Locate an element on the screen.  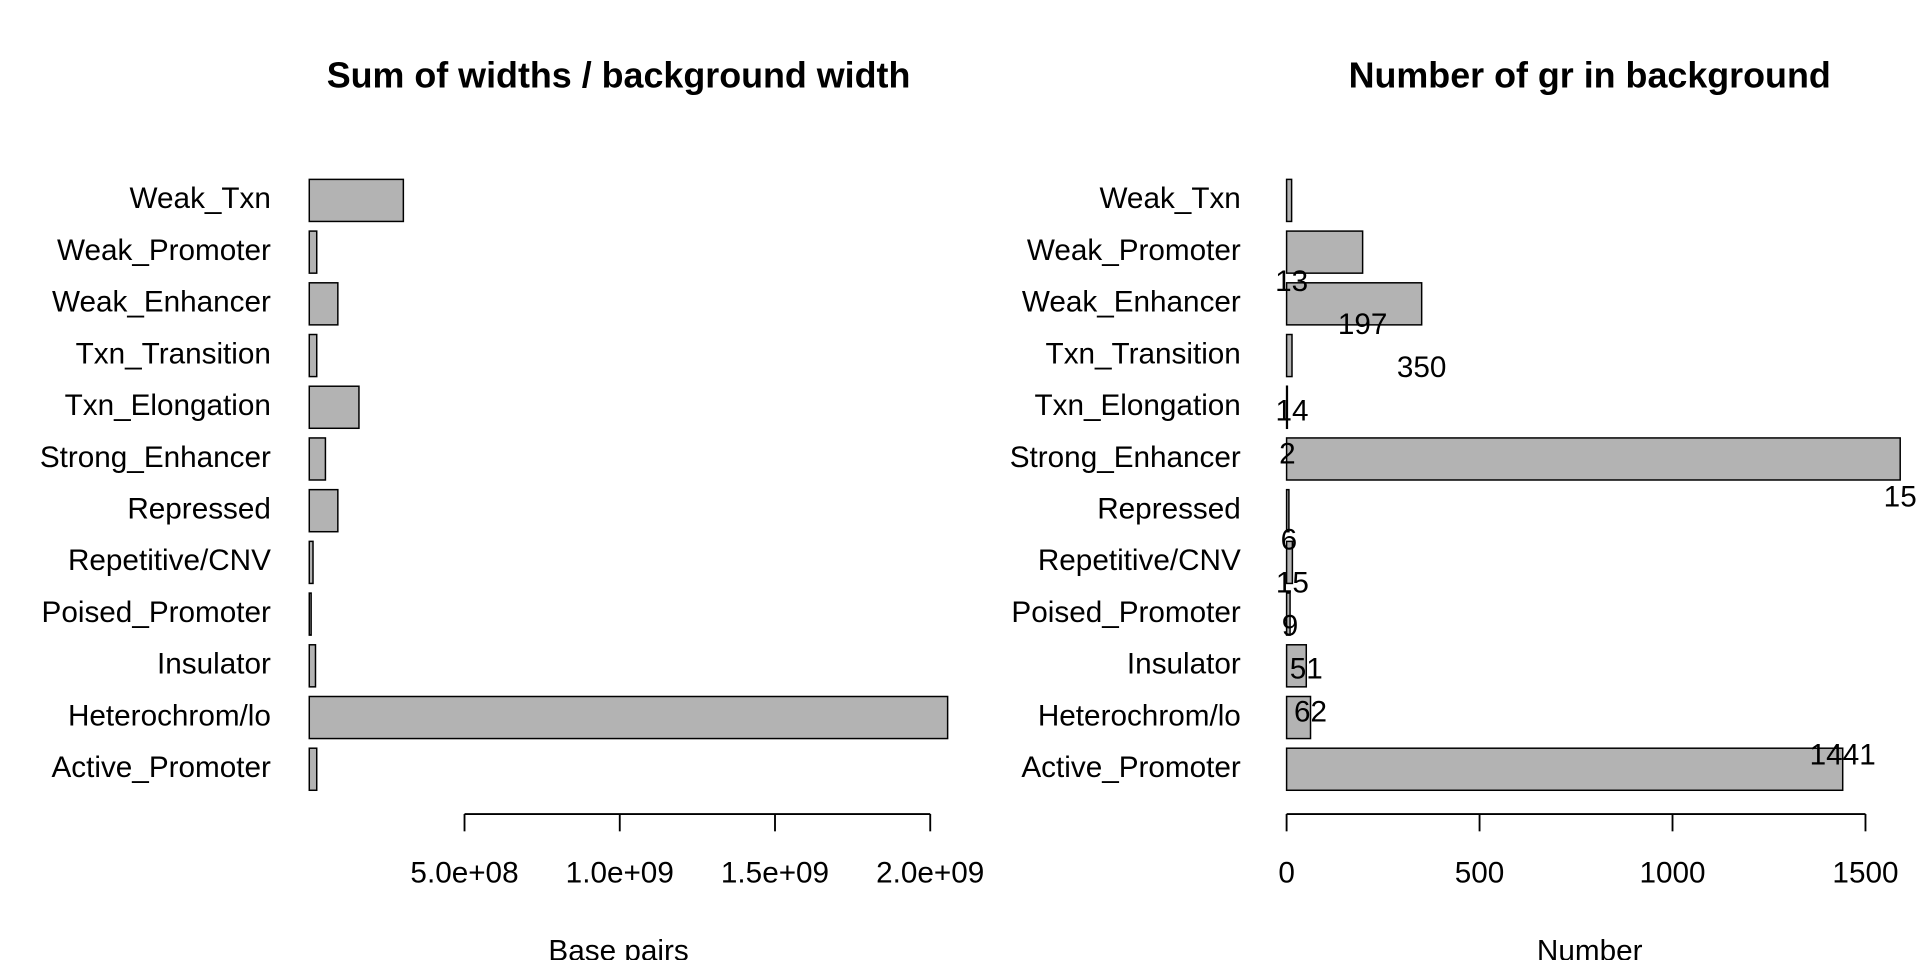
bar-text-label: 1441 is located at coordinates (1843, 755).